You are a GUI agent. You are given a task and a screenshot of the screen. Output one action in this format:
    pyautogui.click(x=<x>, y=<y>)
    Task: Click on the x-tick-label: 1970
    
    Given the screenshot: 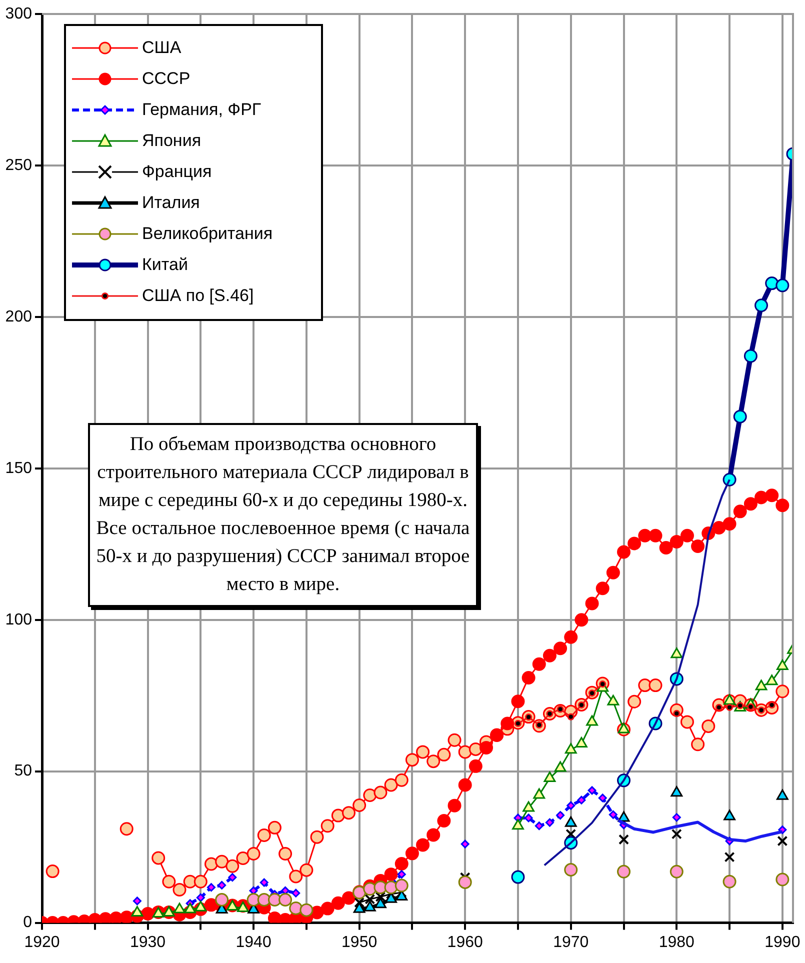 What is the action you would take?
    pyautogui.click(x=571, y=942)
    